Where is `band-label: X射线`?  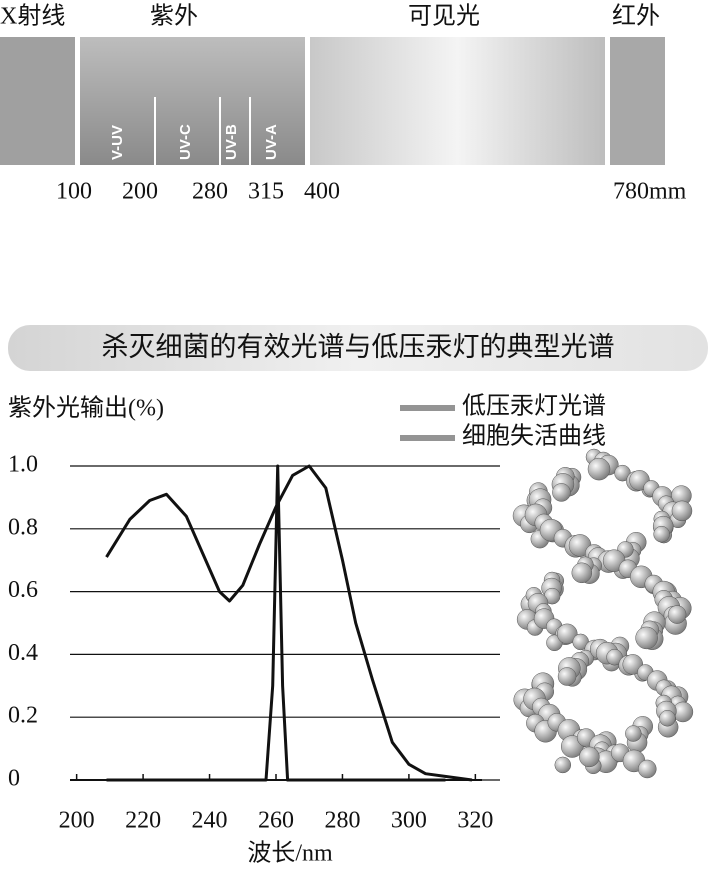 band-label: X射线 is located at coordinates (32, 16).